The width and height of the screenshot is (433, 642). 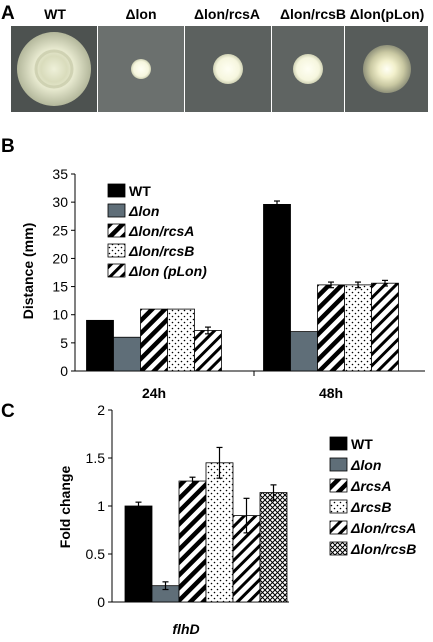 I want to click on c-error-bar-rcsb, so click(x=219, y=462).